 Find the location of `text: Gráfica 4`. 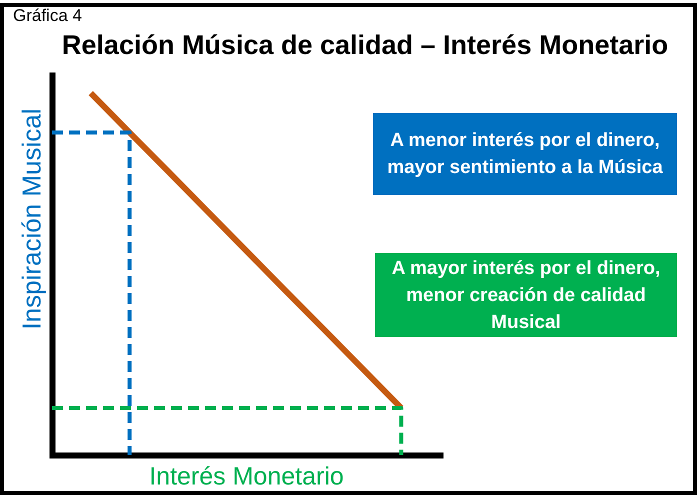

text: Gráfica 4 is located at coordinates (47, 15).